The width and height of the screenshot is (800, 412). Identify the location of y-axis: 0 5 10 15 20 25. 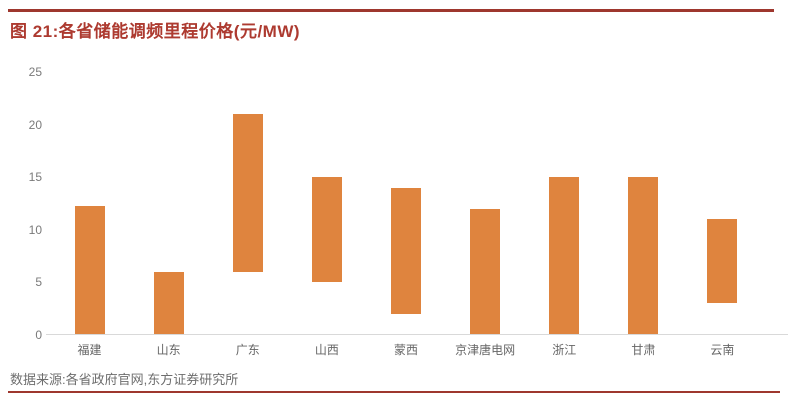
(21, 203).